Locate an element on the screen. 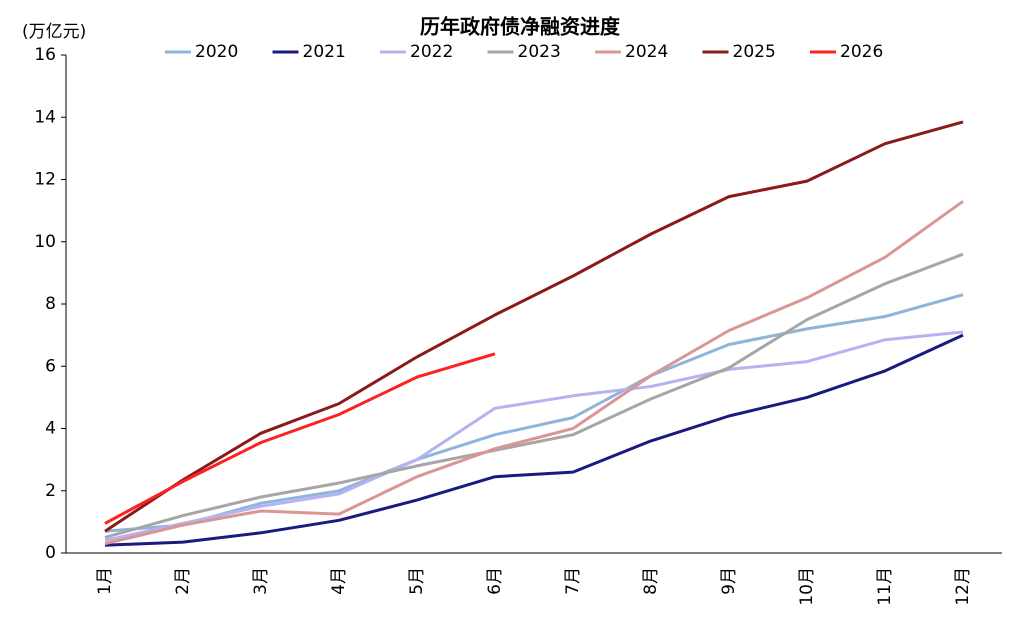  y-axis-label: (万亿元) is located at coordinates (54, 32).